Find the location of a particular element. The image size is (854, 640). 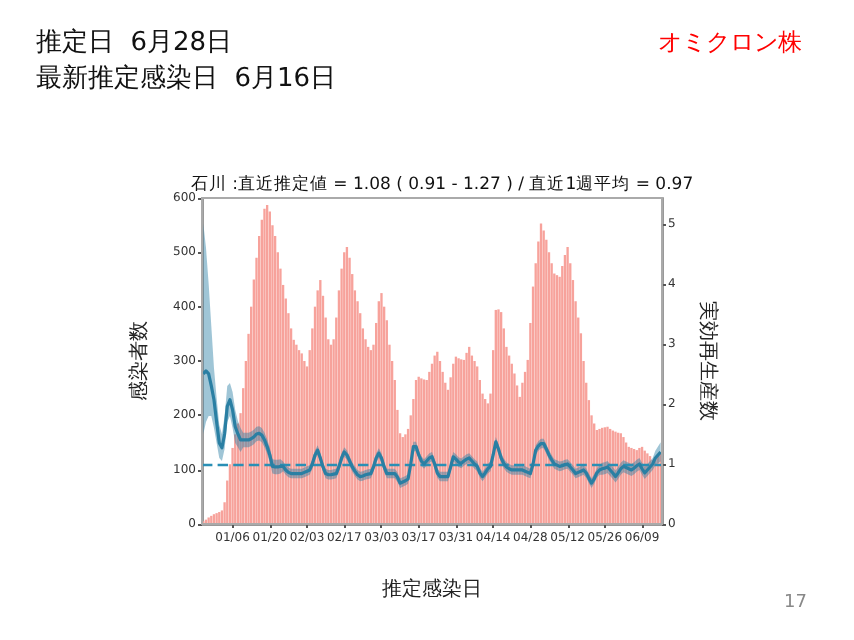

text: 最新推定感染日 6月16日 is located at coordinates (186, 79).